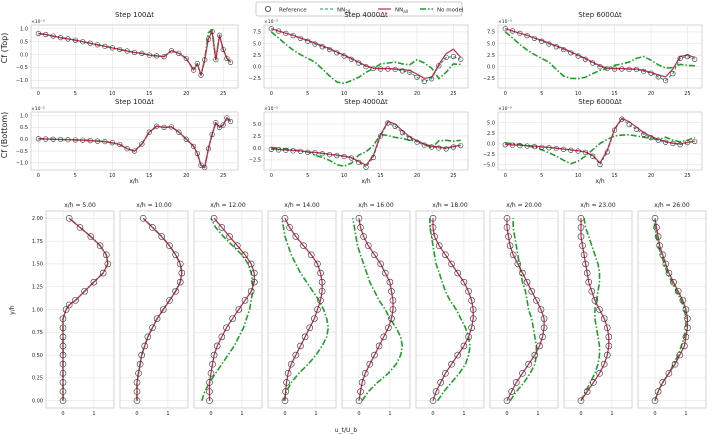 The width and height of the screenshot is (713, 435). Describe the element at coordinates (167, 414) in the screenshot. I see `x-tick-label: 1` at that location.